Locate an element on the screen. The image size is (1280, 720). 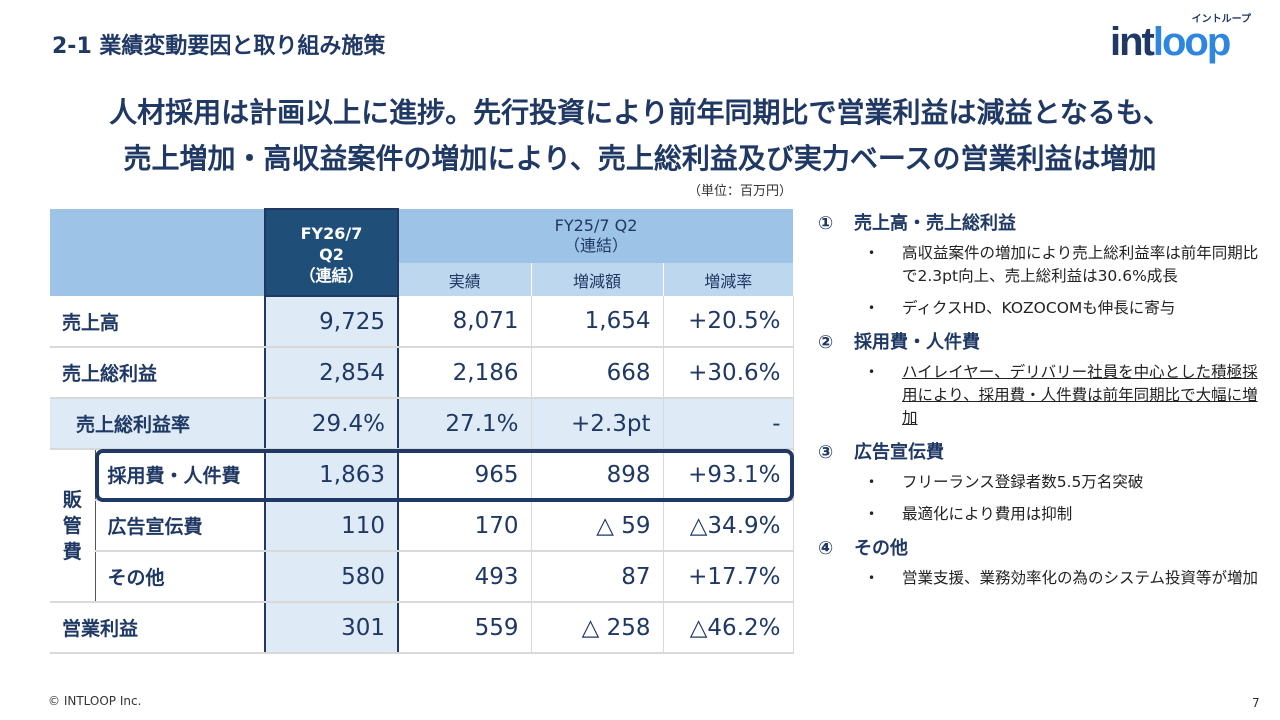
table-row: 営業利益 301 559 △ 258 △46.2% is located at coordinates (422, 628).